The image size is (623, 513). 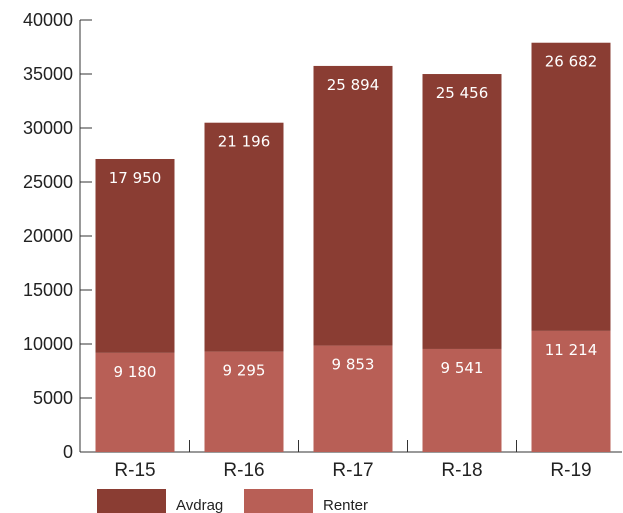 What do you see at coordinates (345, 505) in the screenshot?
I see `legend-label-renter: Renter` at bounding box center [345, 505].